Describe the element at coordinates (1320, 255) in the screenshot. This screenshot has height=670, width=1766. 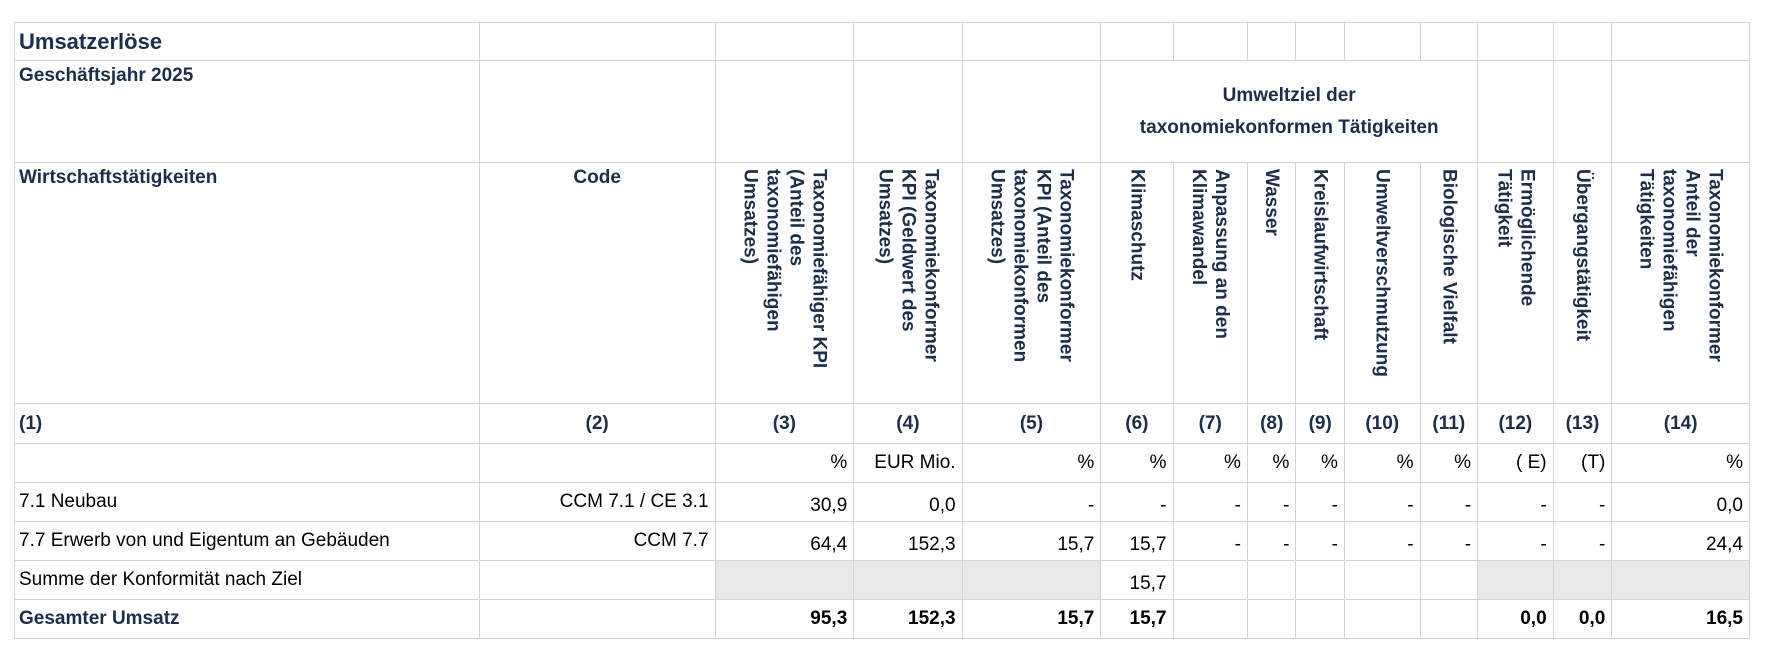
I see `header-circular-economy: Kreislaufwirtschaft` at that location.